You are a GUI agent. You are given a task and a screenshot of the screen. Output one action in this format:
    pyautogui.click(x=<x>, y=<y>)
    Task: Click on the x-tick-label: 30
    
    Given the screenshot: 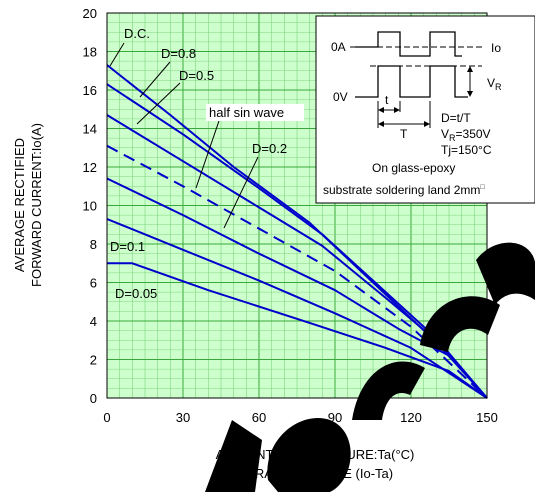 What is the action you would take?
    pyautogui.click(x=183, y=417)
    